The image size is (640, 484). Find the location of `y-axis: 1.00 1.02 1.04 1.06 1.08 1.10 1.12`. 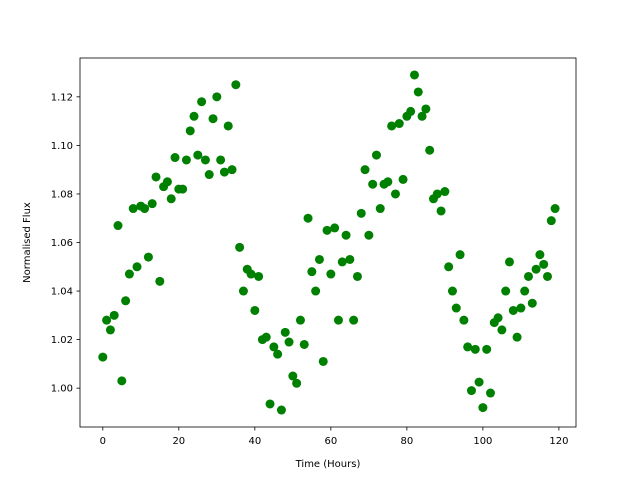

y-axis: 1.00 1.02 1.04 1.06 1.08 1.10 1.12 is located at coordinates (65, 243).